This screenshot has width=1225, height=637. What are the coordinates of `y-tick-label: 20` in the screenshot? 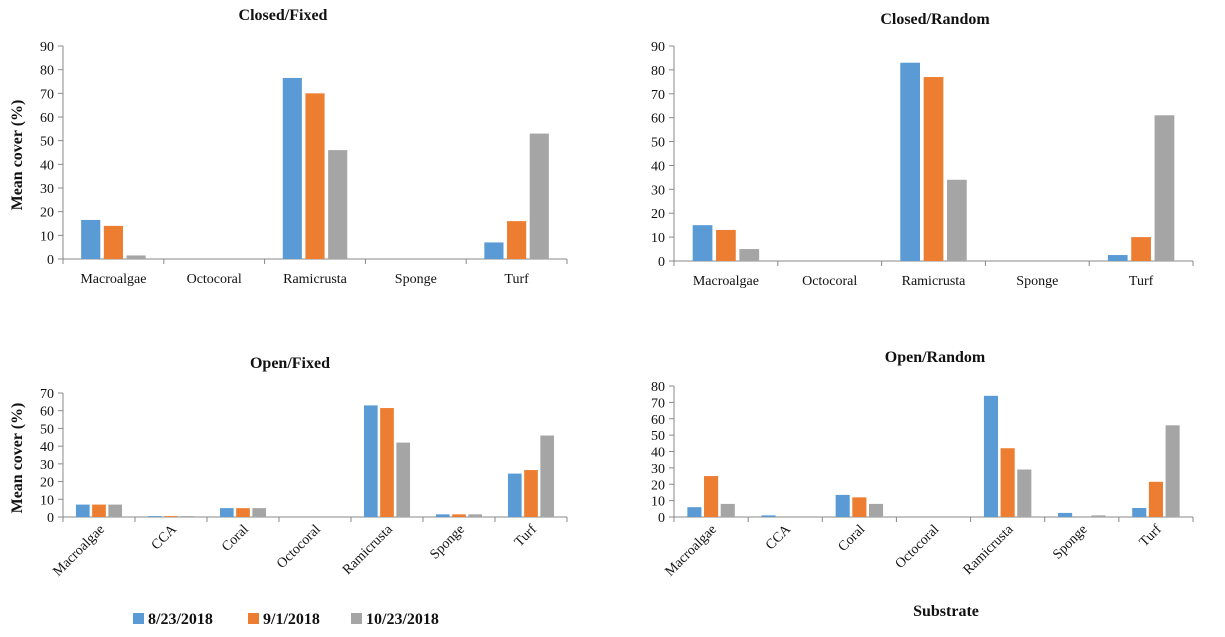 It's located at (47, 483).